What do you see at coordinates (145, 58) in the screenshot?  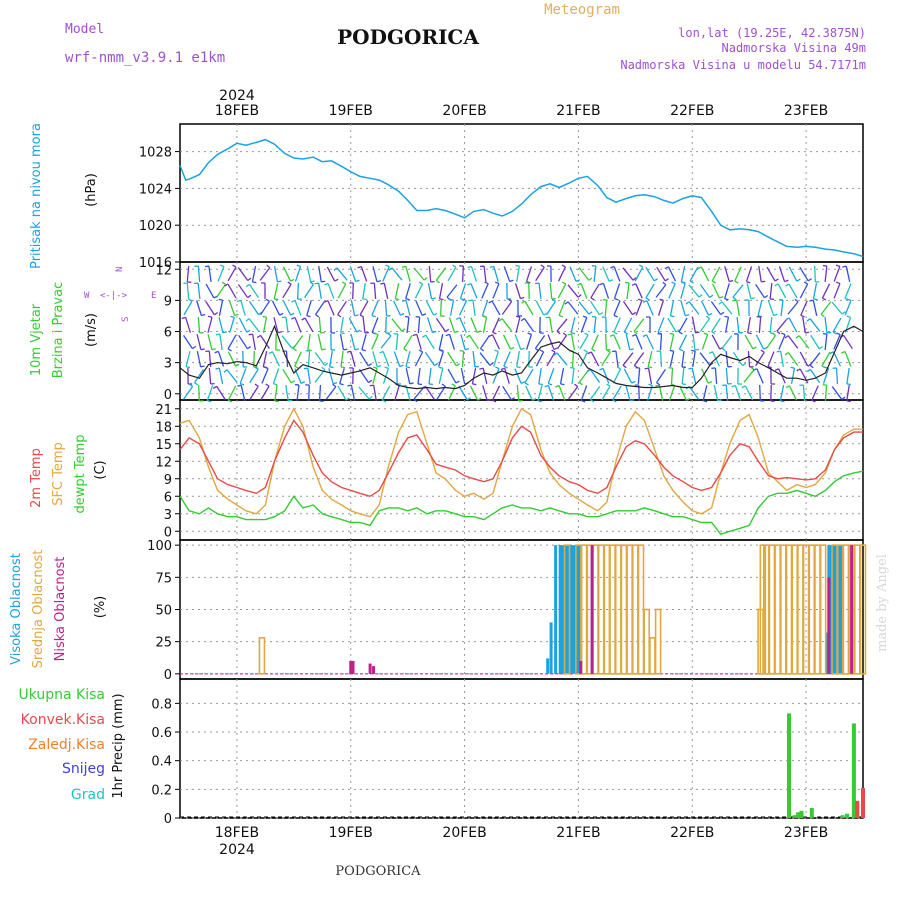 I see `model-value: wrf-nmm_v3.9.1 e1km` at bounding box center [145, 58].